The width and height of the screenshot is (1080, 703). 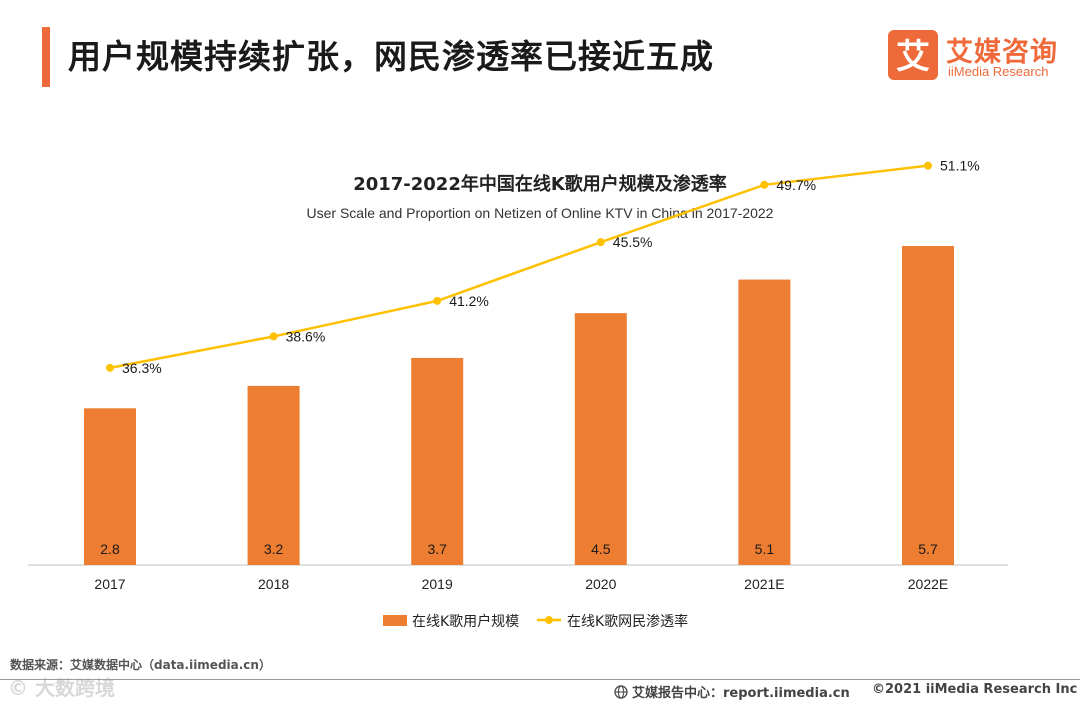 I want to click on legend-swatch-line-marker, so click(x=549, y=620).